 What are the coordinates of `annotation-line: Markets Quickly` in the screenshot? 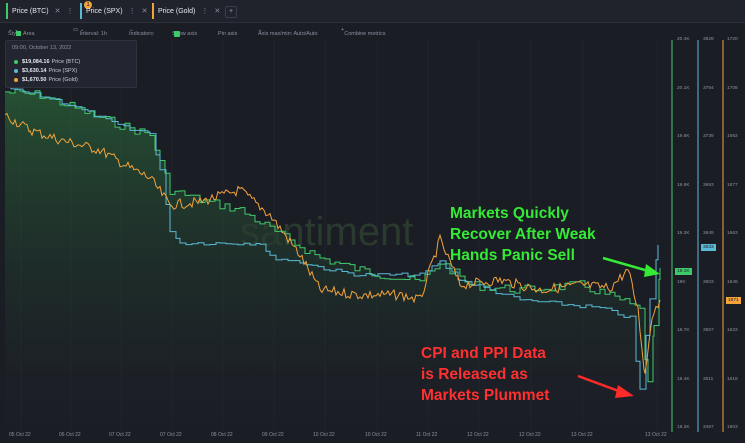 It's located at (509, 213).